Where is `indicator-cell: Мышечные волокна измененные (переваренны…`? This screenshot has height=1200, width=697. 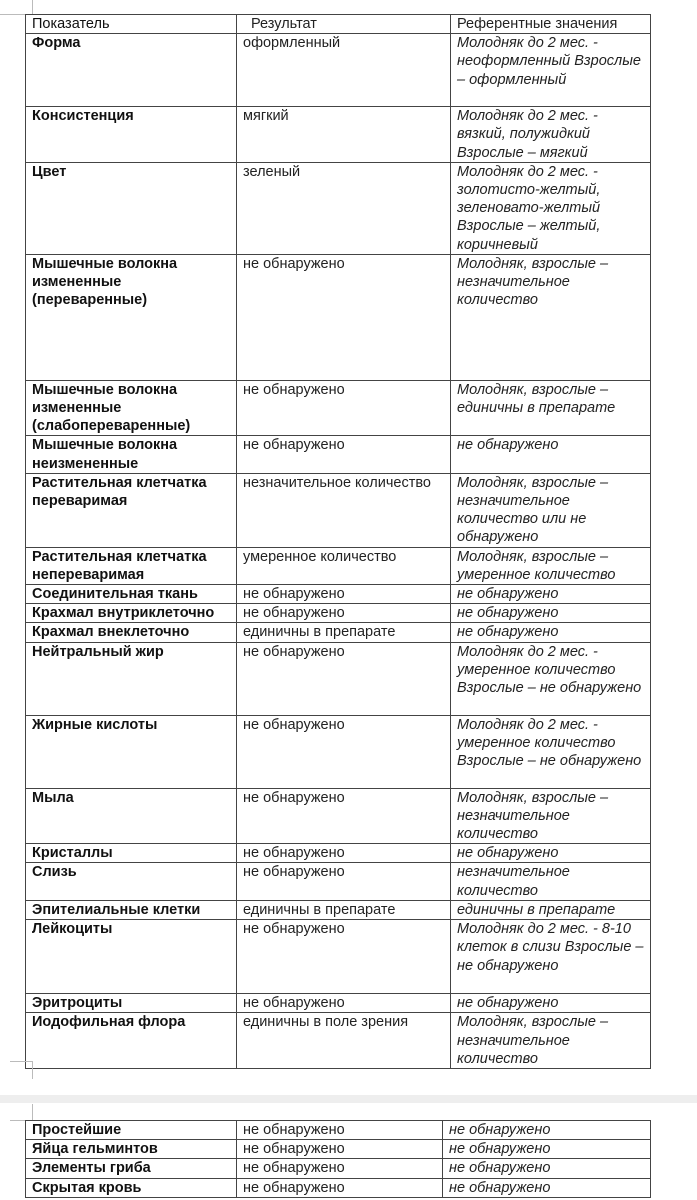 indicator-cell: Мышечные волокна измененные (переваренны… is located at coordinates (131, 317).